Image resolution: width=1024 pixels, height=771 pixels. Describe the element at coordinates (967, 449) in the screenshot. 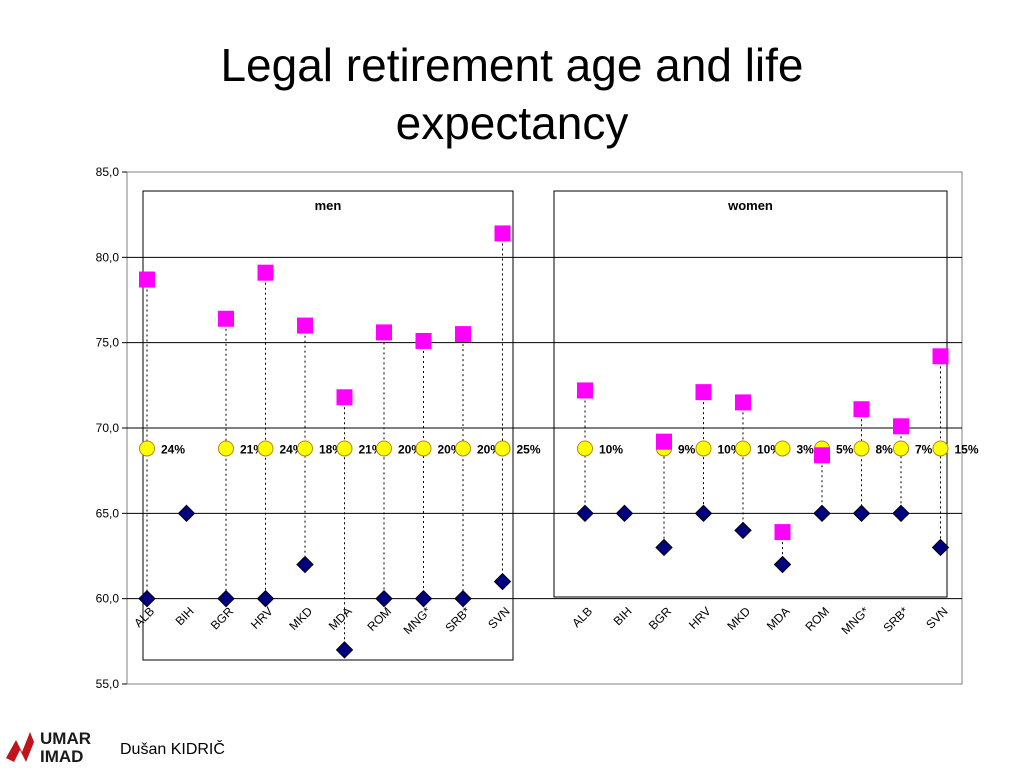

I see `percent-label: 15%` at that location.